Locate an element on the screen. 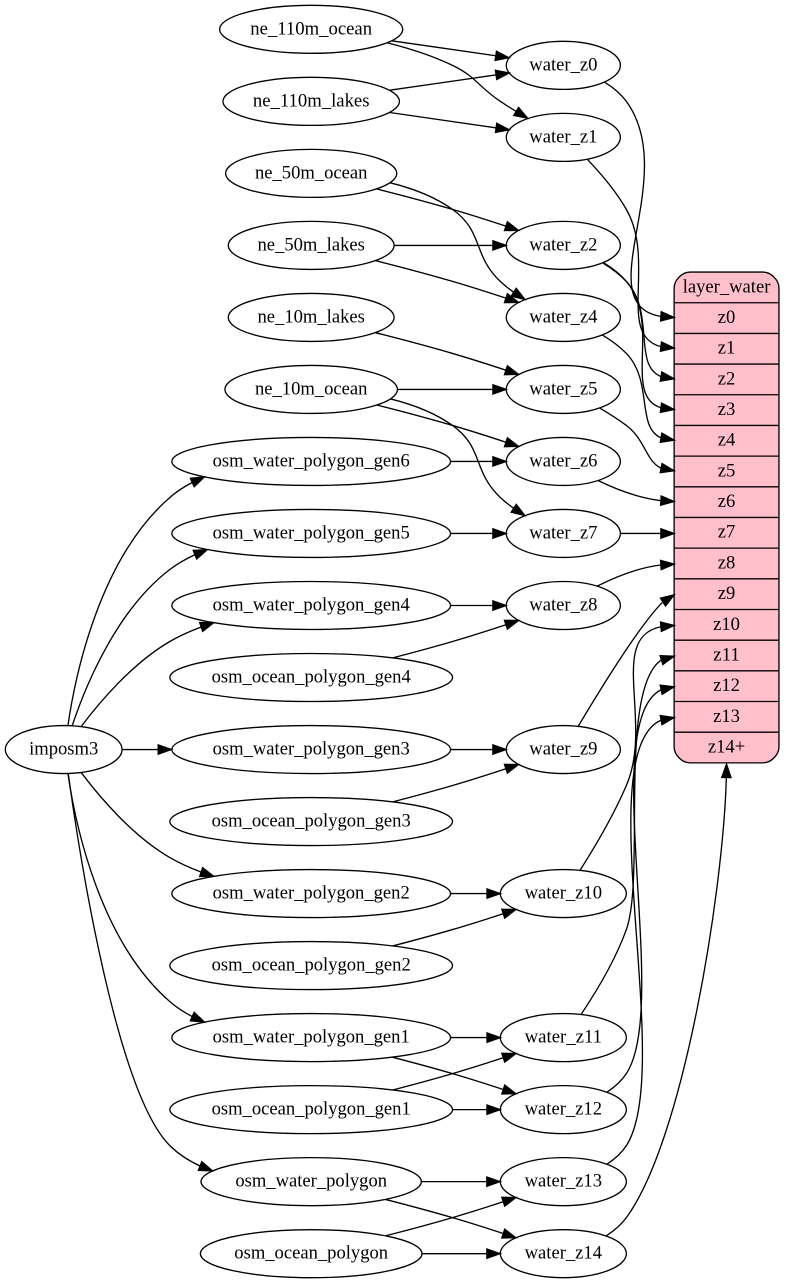  svg-text: z13 is located at coordinates (726, 716).